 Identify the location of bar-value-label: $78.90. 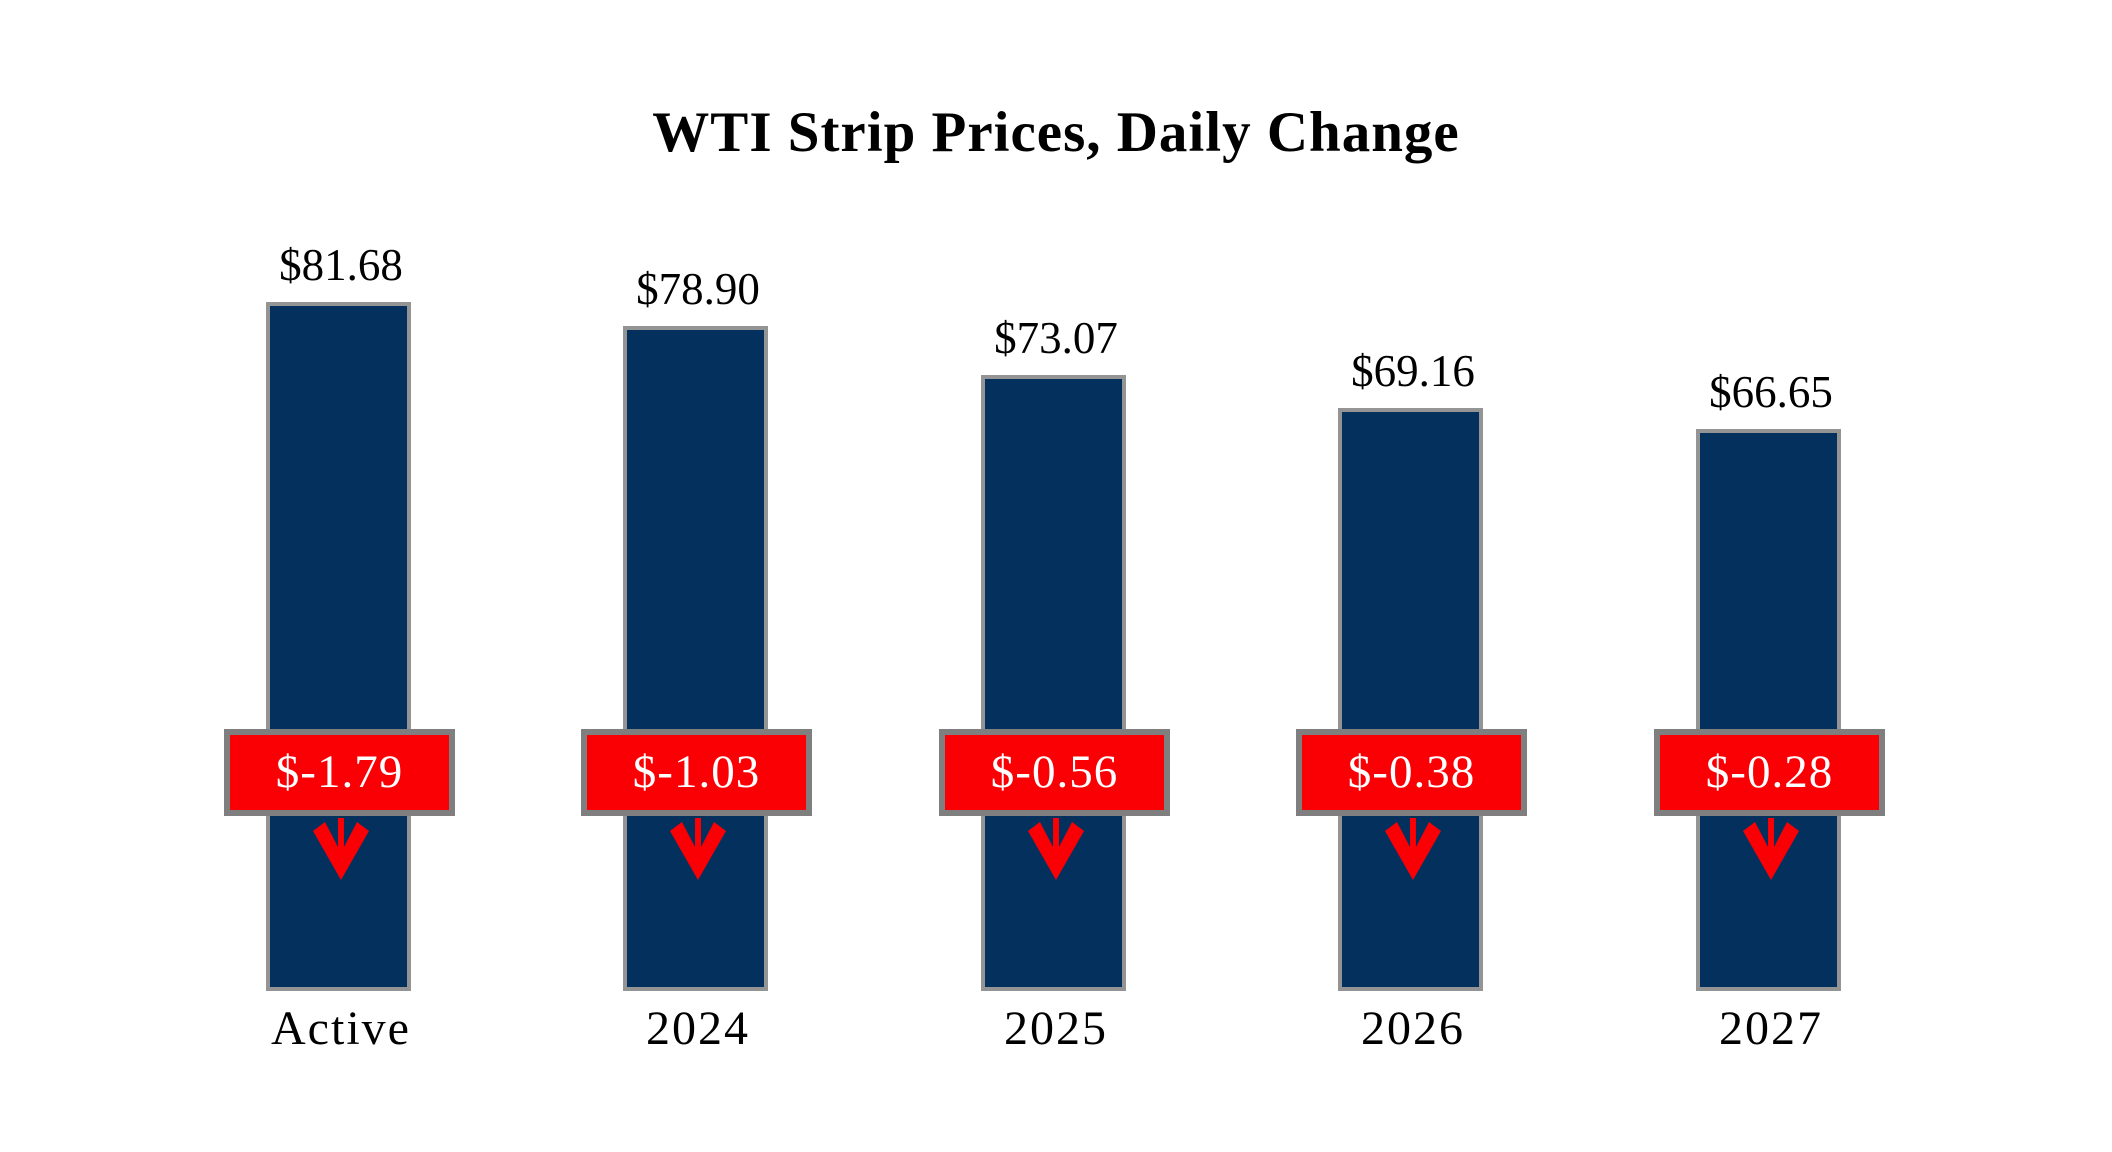
(698, 289).